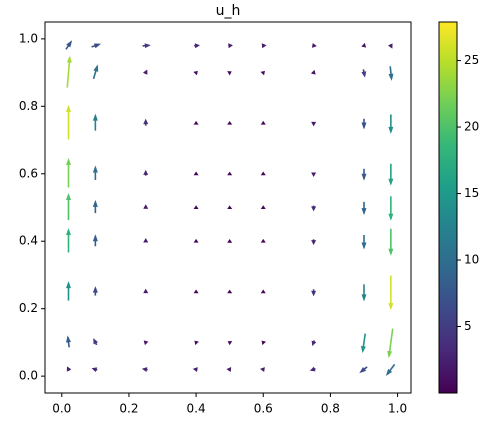 The image size is (491, 423). I want to click on y-tick-label: 0.8, so click(28, 106).